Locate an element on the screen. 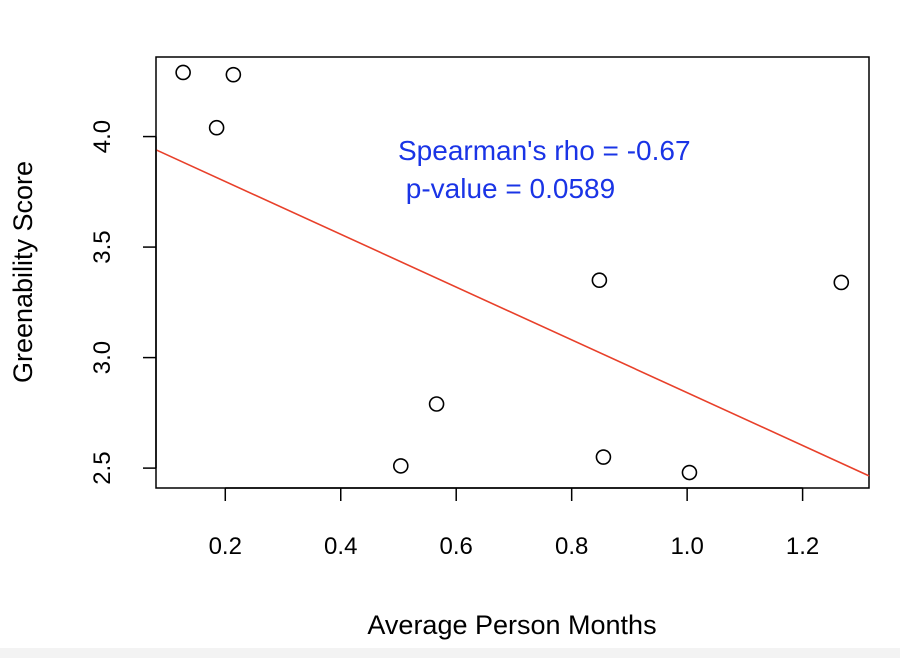  x-tick-label: 0.4 is located at coordinates (340, 546).